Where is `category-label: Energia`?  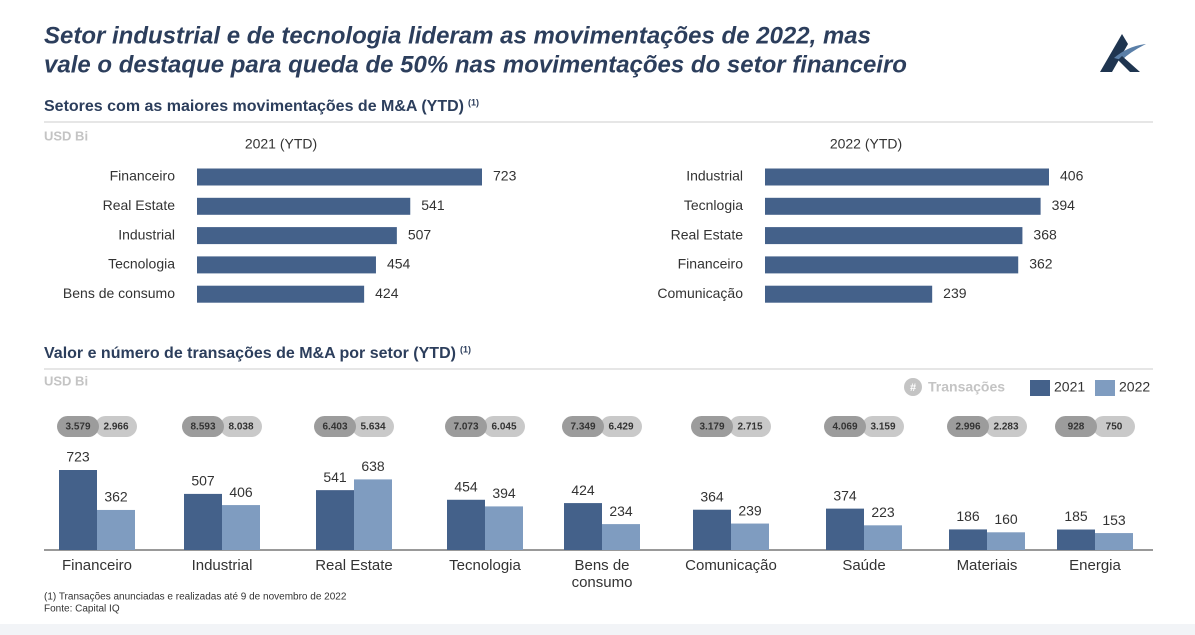
category-label: Energia is located at coordinates (1095, 565).